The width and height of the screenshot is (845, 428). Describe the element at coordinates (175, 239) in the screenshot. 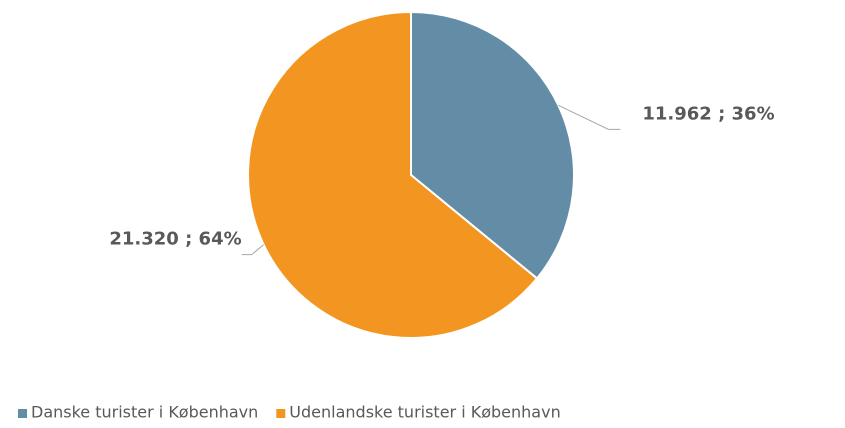

I see `data-label: 21.320 ; 64%` at that location.